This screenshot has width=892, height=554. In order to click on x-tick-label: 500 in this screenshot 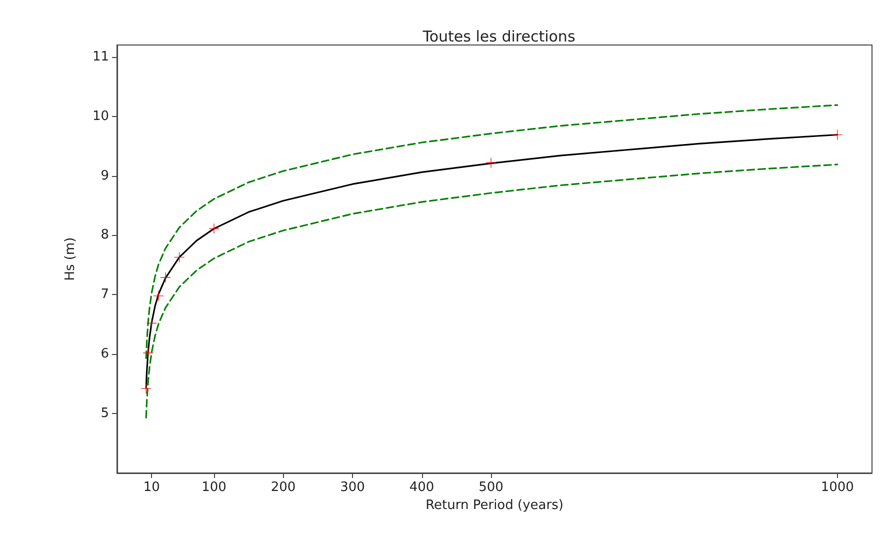, I will do `click(491, 487)`.